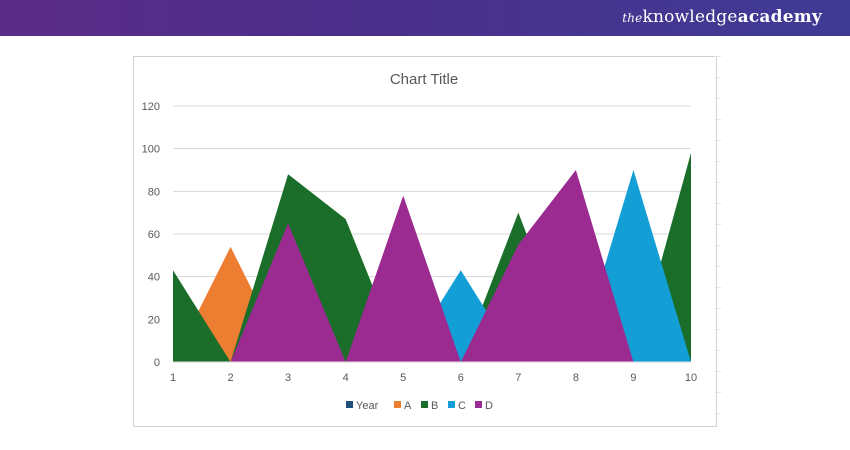 The image size is (850, 450). Describe the element at coordinates (403, 378) in the screenshot. I see `x-tick-label-5: 5` at that location.